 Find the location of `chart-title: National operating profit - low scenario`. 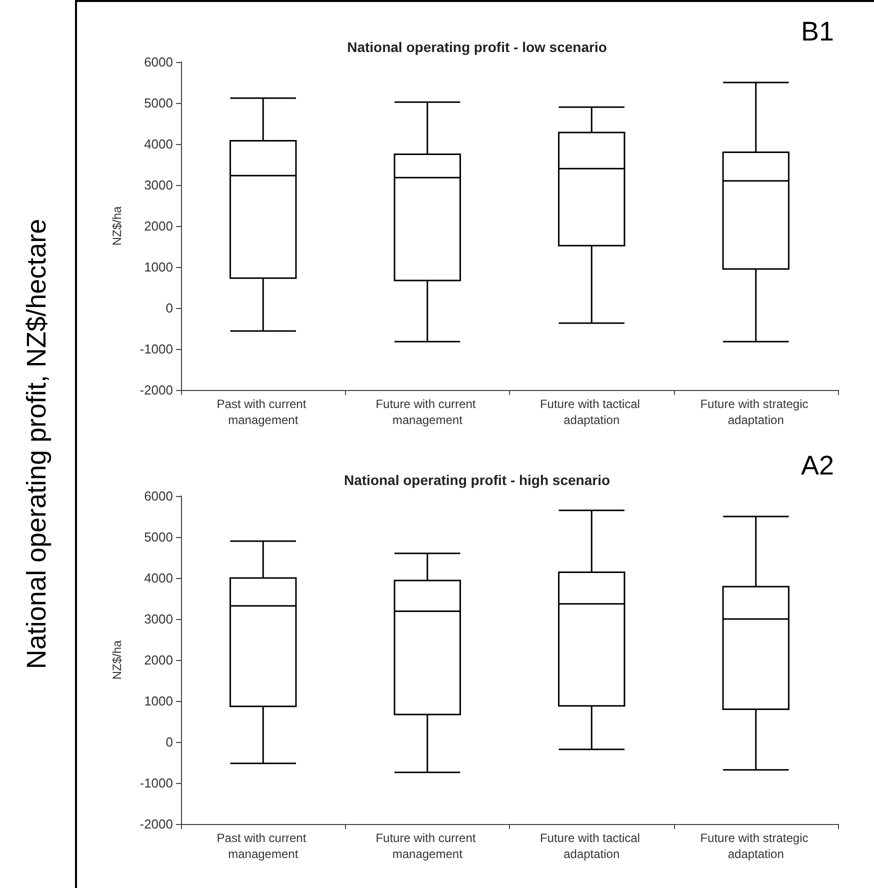

chart-title: National operating profit - low scenario is located at coordinates (477, 47).